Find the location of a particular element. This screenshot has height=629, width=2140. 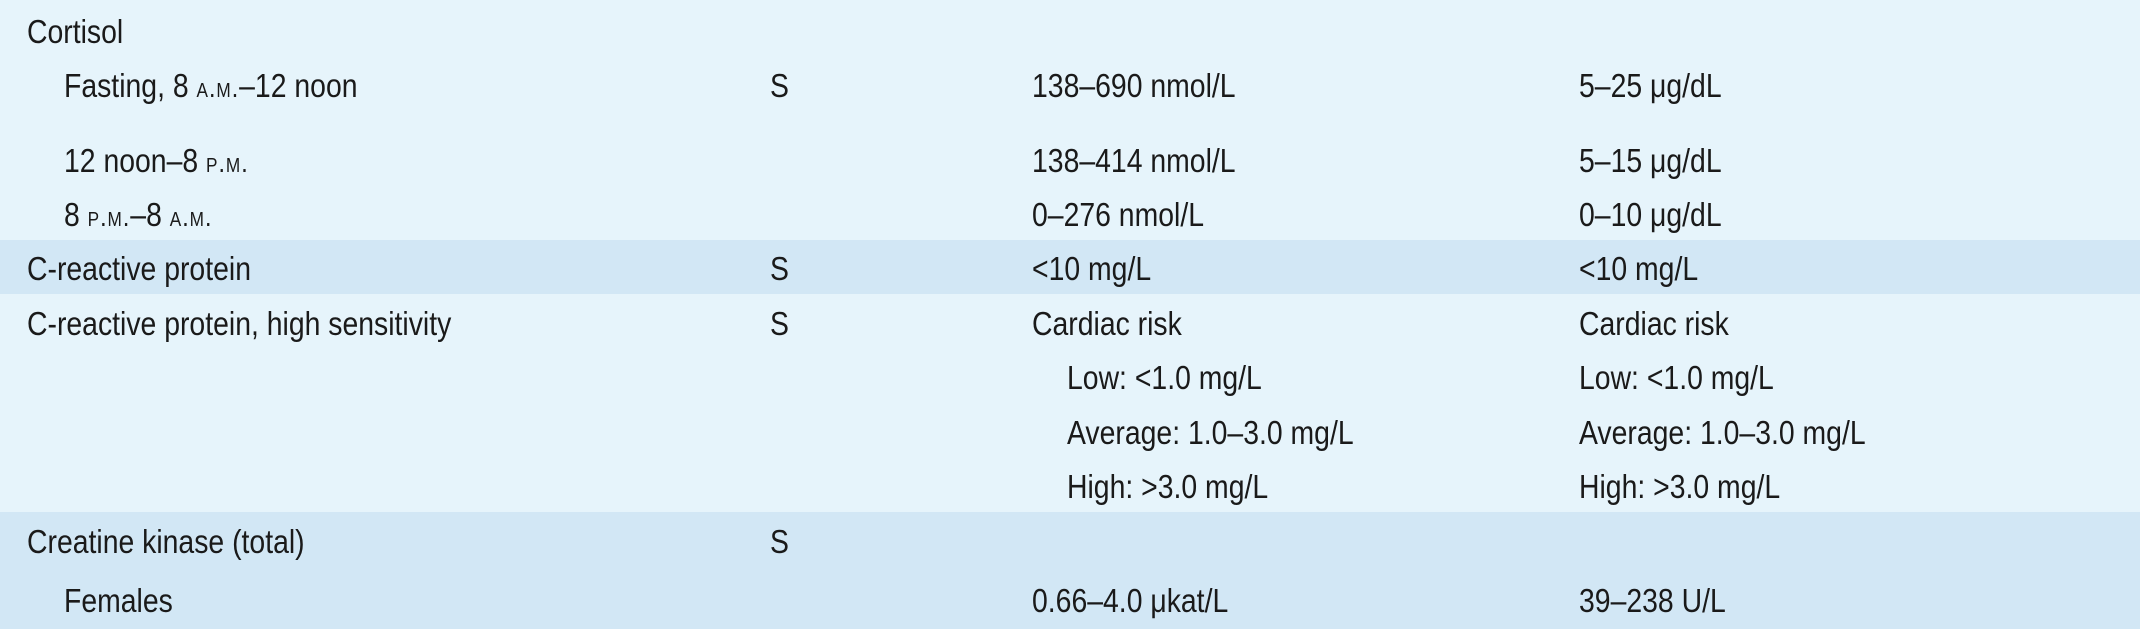

ck-specimen: S is located at coordinates (779, 541).